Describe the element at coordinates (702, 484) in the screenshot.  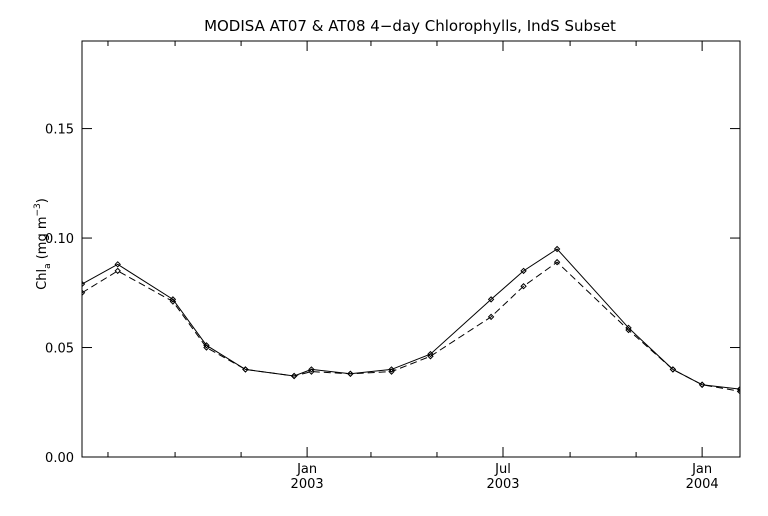
I see `x-tick-label-year: 2004` at that location.